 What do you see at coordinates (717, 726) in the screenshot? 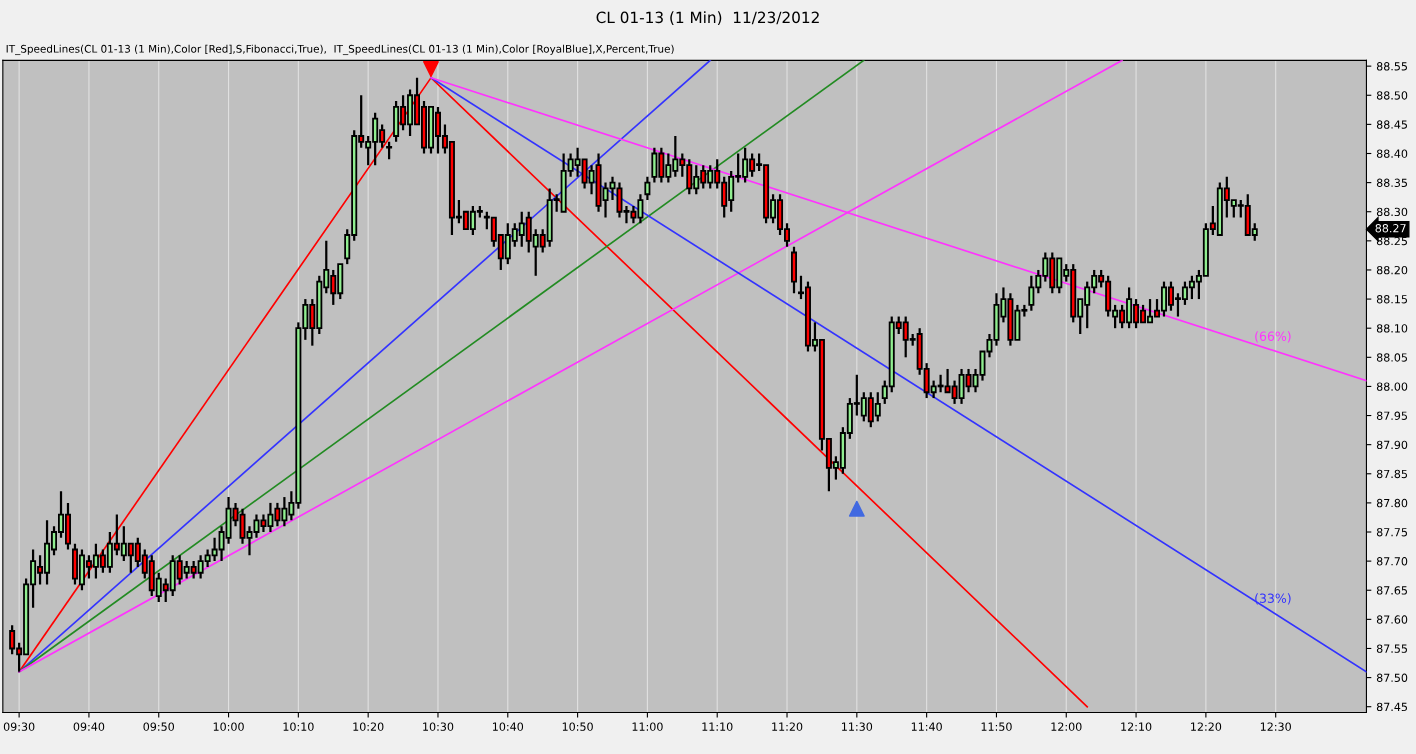
I see `x-tick-label: 11:10` at bounding box center [717, 726].